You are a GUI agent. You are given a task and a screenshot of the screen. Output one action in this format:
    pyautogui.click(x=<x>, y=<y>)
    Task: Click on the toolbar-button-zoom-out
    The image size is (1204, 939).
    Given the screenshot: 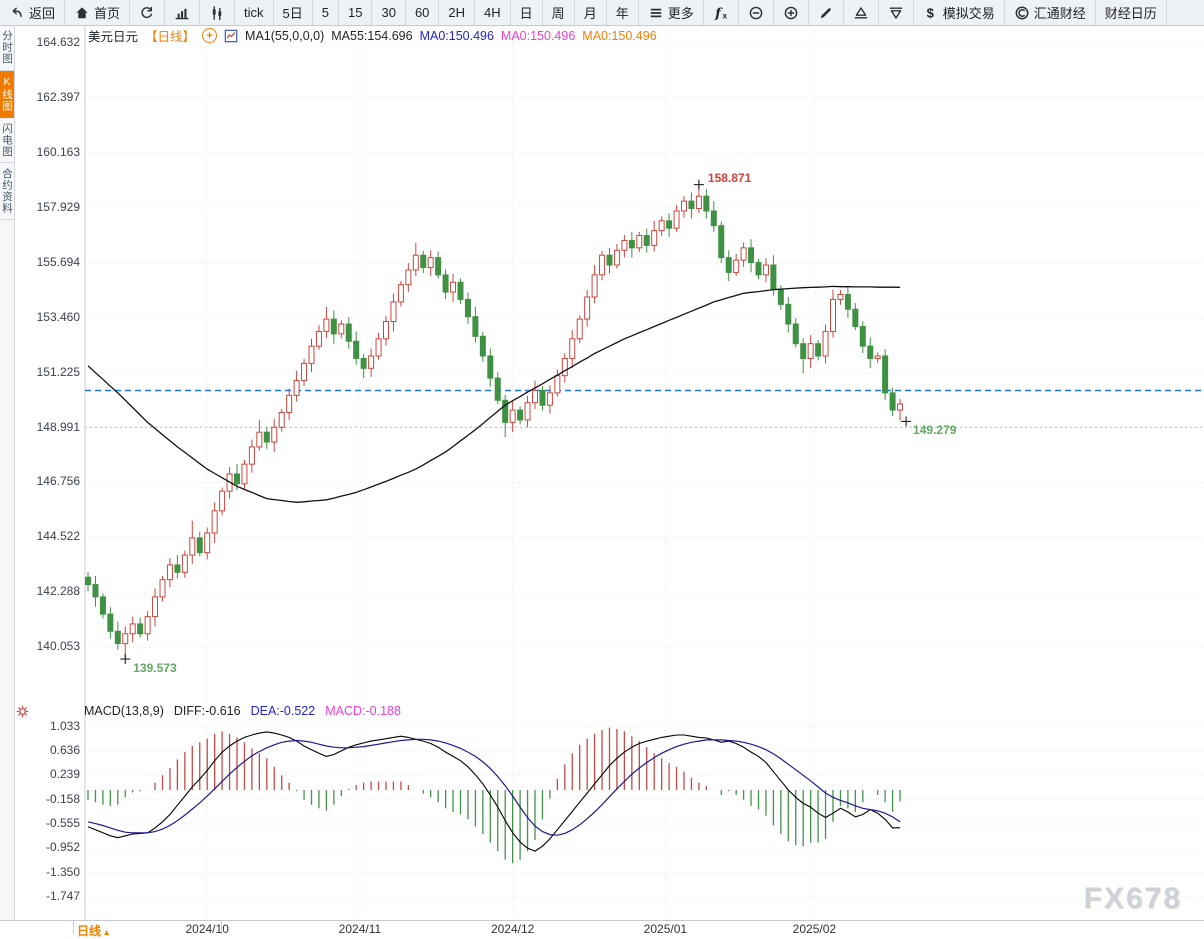 What is the action you would take?
    pyautogui.click(x=756, y=12)
    